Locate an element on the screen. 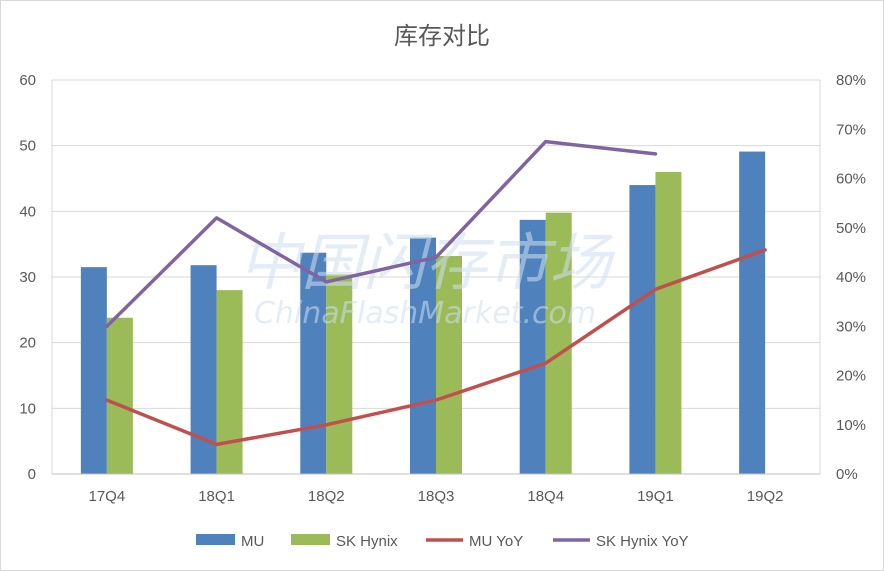 Image resolution: width=884 pixels, height=571 pixels. y-left-tick-label: 40 is located at coordinates (27, 211).